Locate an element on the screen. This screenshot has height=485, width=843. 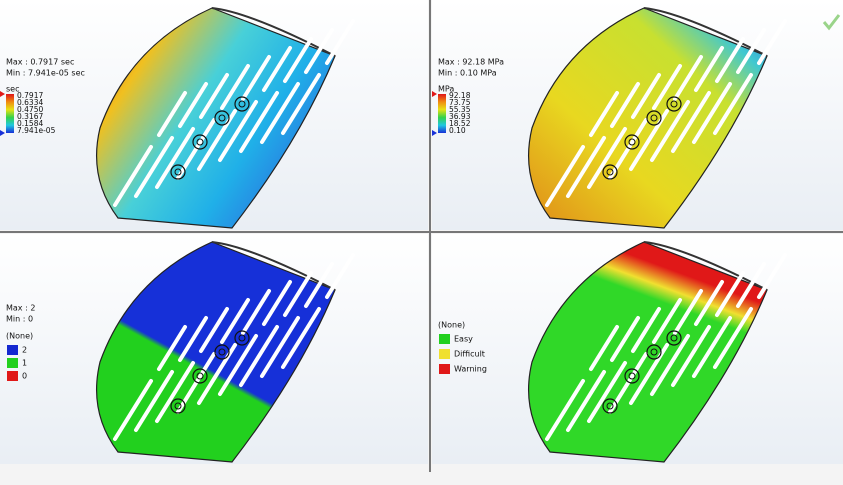
min-label: Min : 0 is located at coordinates (19, 319).